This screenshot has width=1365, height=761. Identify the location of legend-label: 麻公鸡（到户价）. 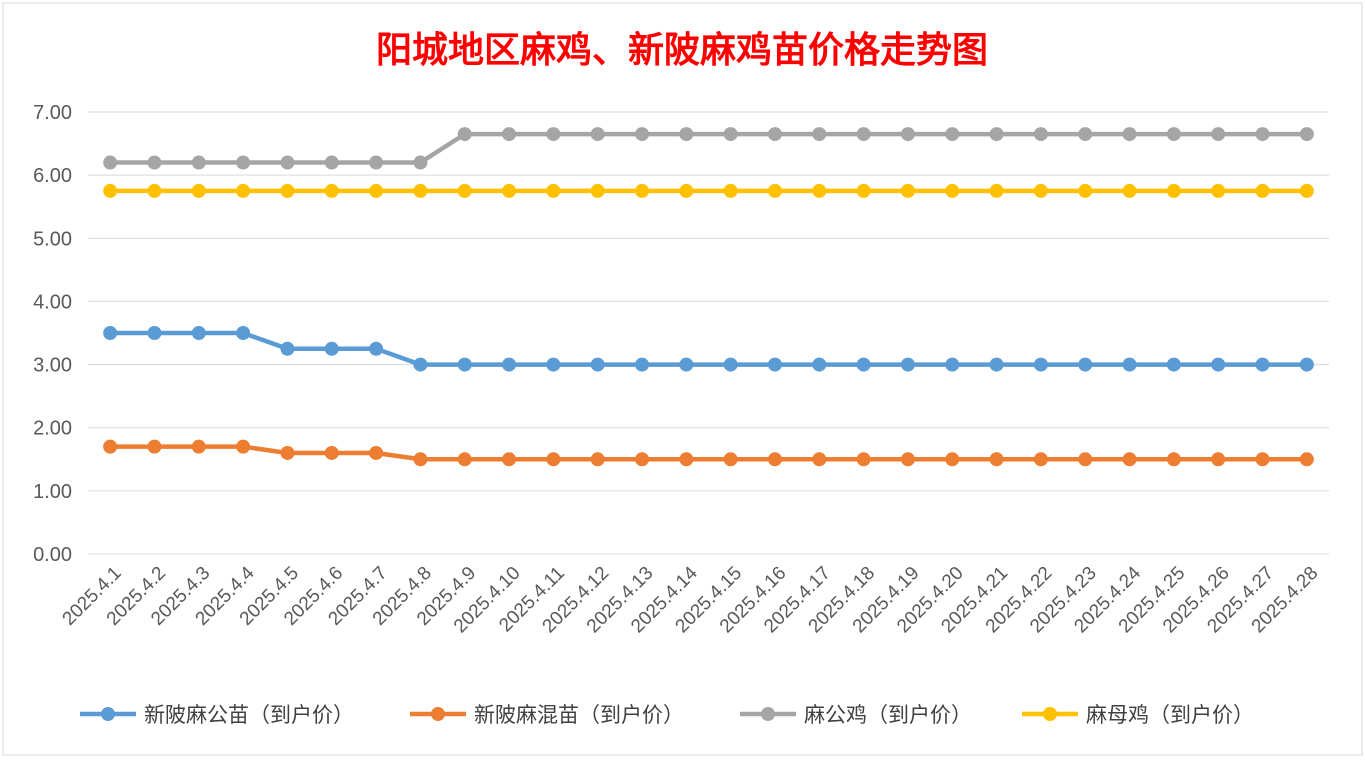
(888, 715).